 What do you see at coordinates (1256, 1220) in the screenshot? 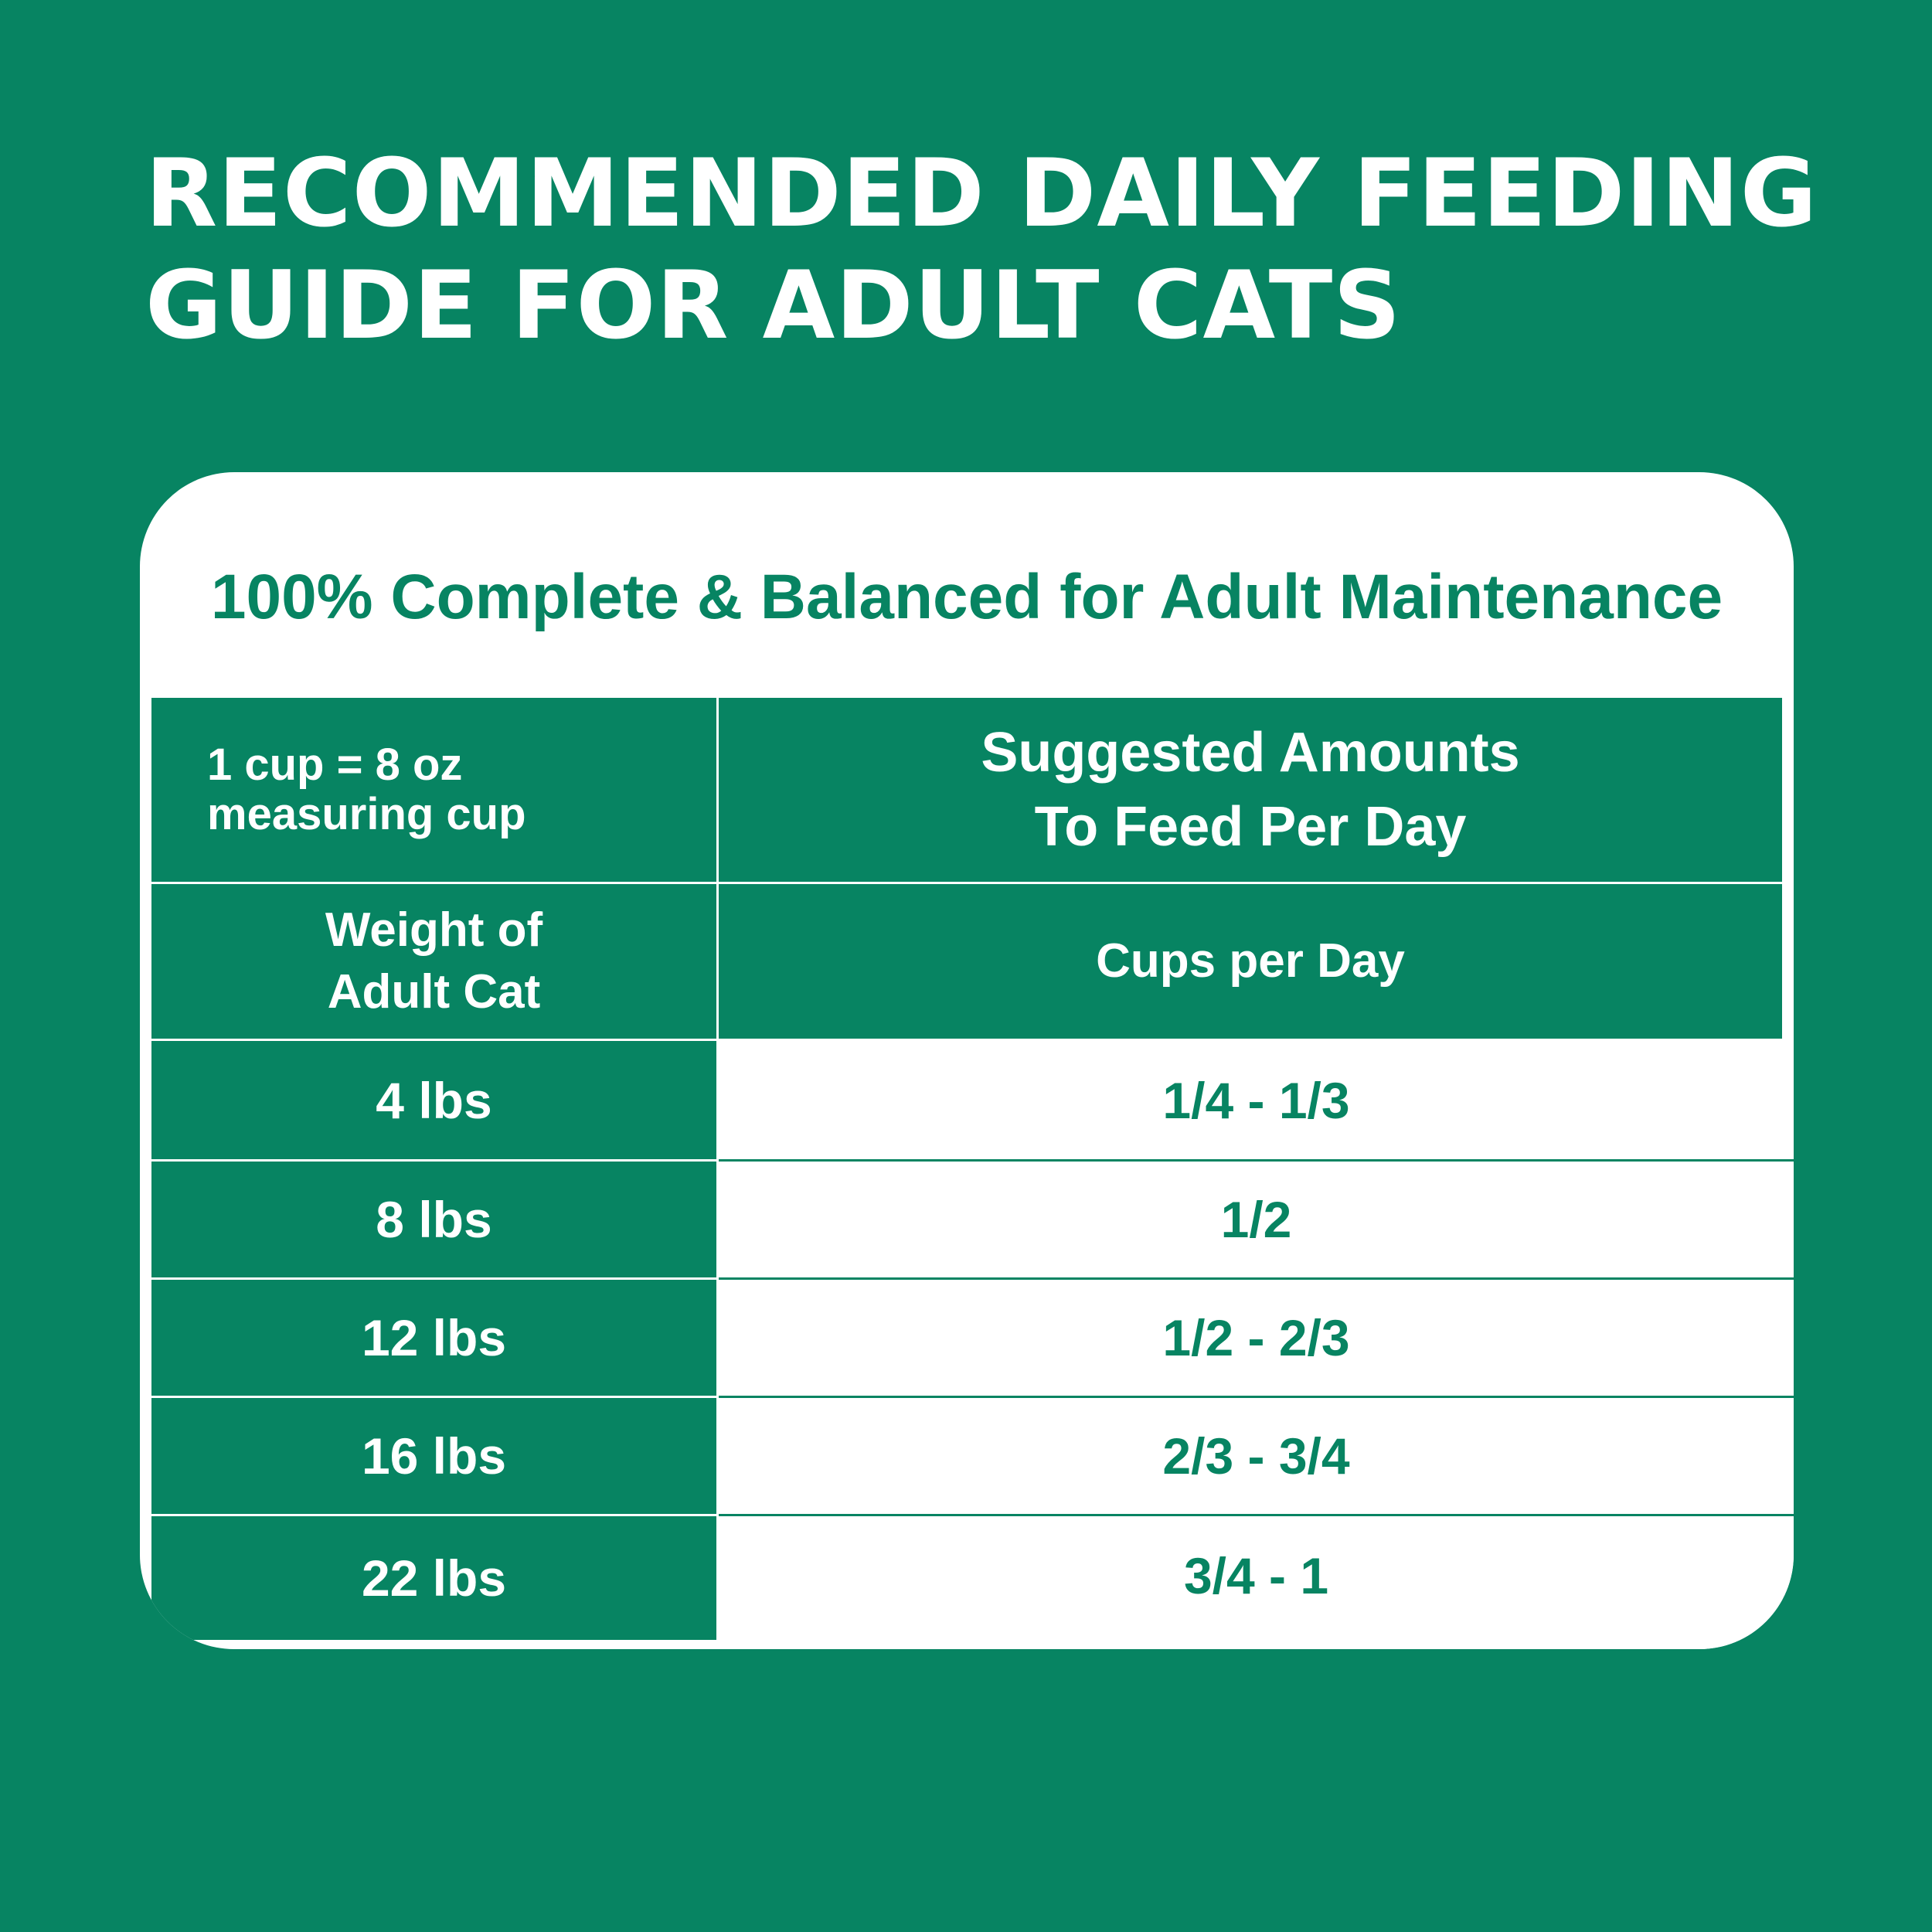
I see `cups-cell: 1/2` at bounding box center [1256, 1220].